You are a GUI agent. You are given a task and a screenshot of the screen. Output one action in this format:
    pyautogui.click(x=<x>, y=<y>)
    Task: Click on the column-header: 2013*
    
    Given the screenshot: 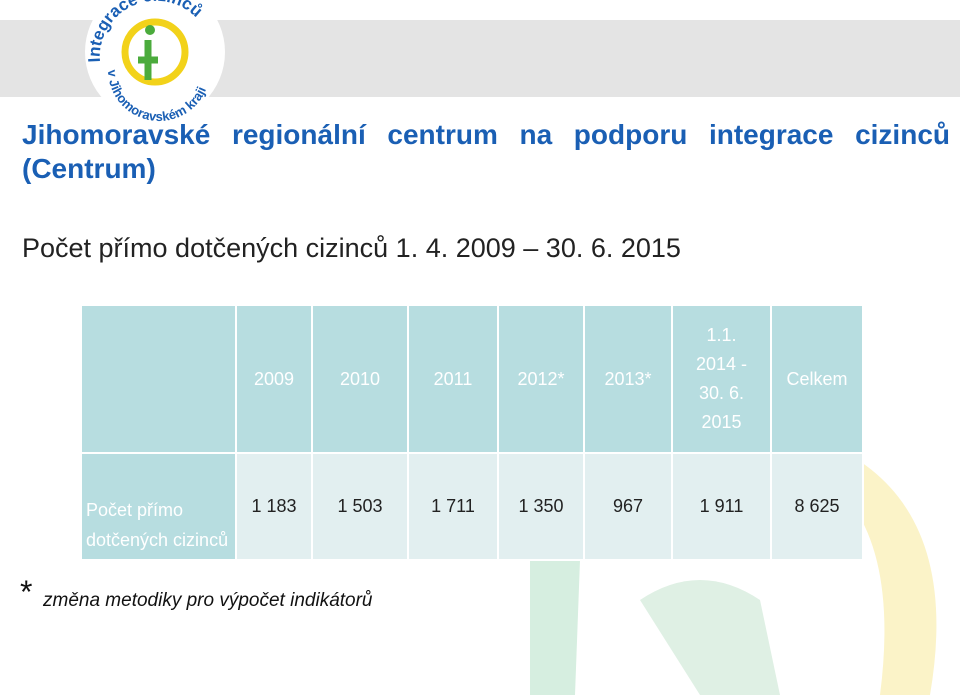 What is the action you would take?
    pyautogui.click(x=628, y=379)
    